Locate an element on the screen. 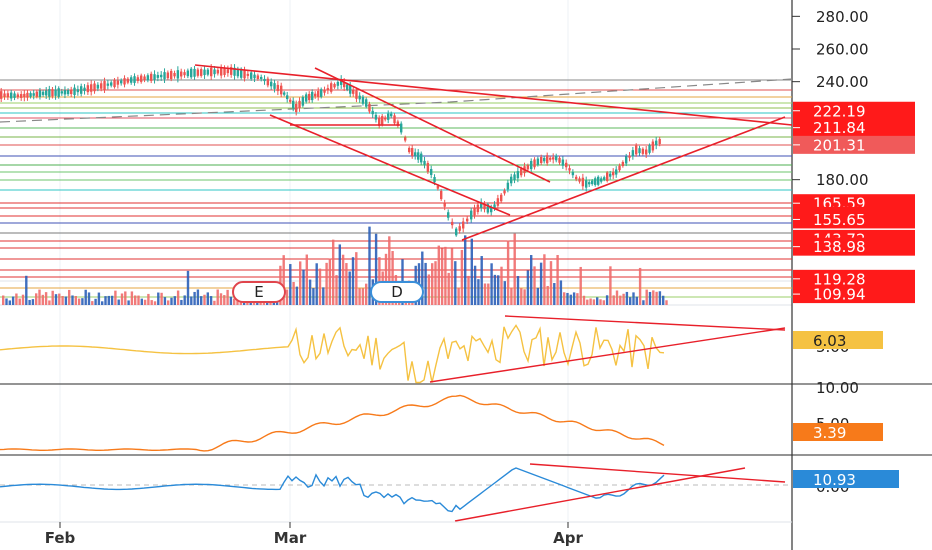 Image resolution: width=932 pixels, height=550 pixels. time-axis-label: Feb is located at coordinates (60, 538).